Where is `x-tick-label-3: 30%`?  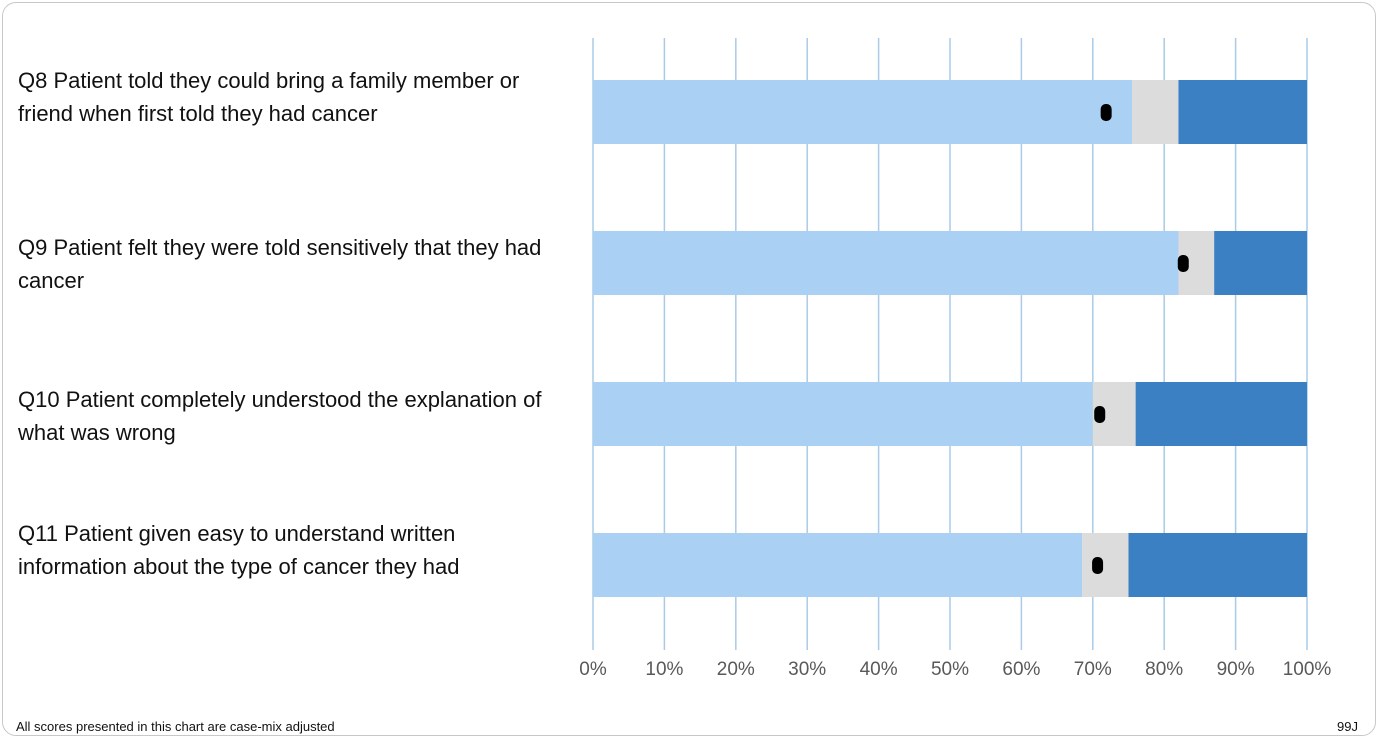
x-tick-label-3: 30% is located at coordinates (807, 669).